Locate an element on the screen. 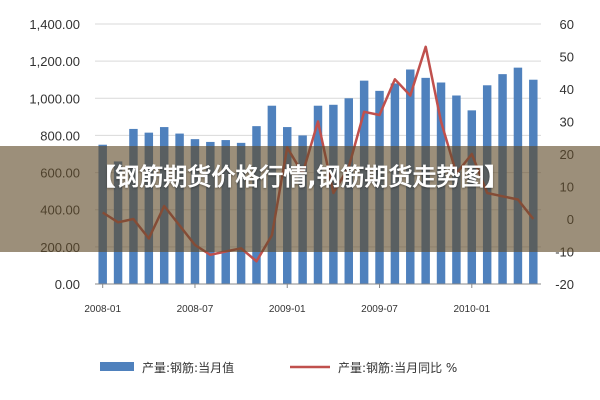 The height and width of the screenshot is (400, 600). left-tick-label: 1,400.00 is located at coordinates (54, 24).